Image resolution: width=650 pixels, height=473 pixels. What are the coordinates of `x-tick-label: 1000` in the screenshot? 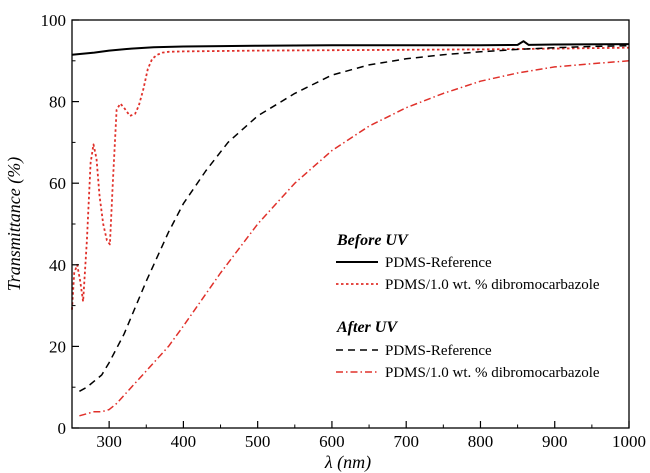 It's located at (629, 441).